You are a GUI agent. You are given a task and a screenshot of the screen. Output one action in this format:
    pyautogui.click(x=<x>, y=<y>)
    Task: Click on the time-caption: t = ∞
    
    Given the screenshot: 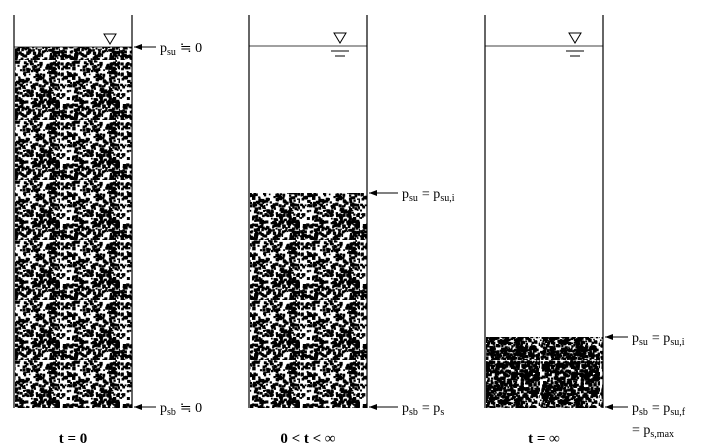 What is the action you would take?
    pyautogui.click(x=544, y=438)
    